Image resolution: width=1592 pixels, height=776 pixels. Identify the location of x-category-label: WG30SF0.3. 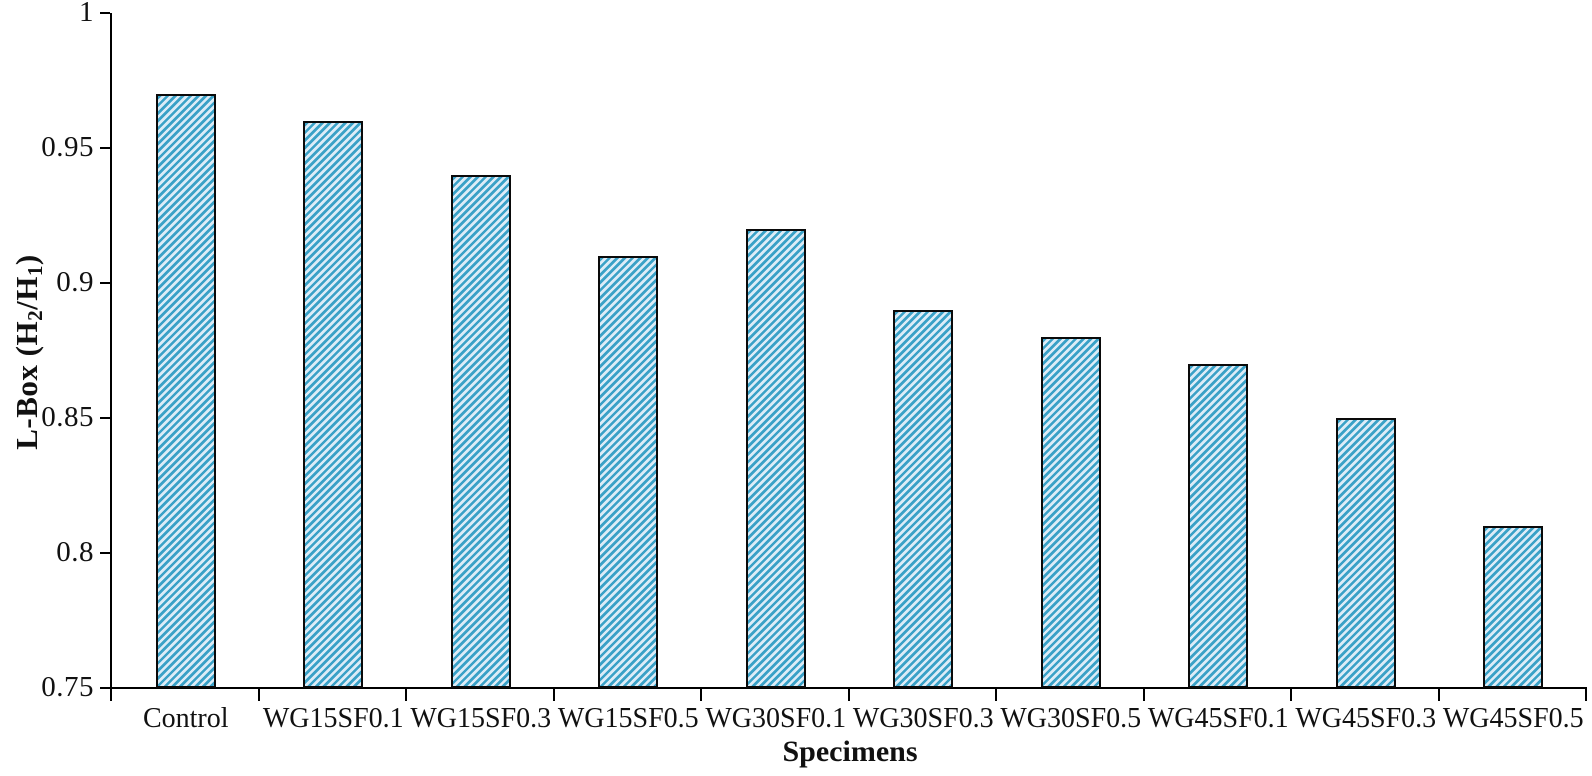
(923, 718).